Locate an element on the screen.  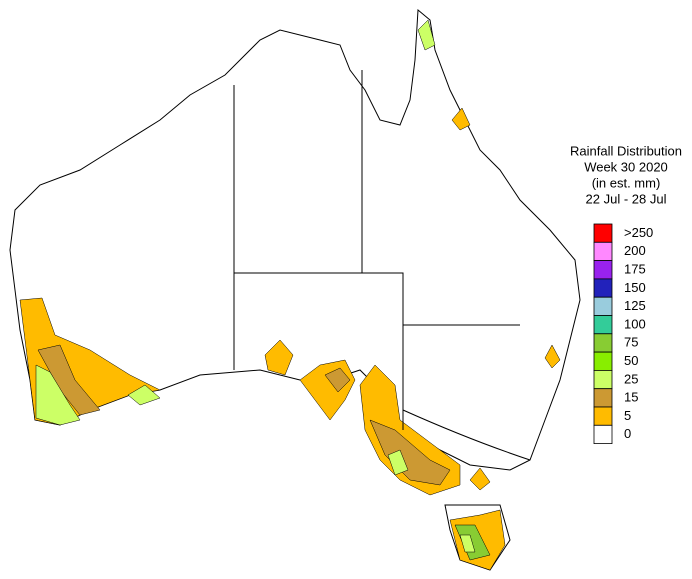
legend-label: 5 is located at coordinates (627, 415).